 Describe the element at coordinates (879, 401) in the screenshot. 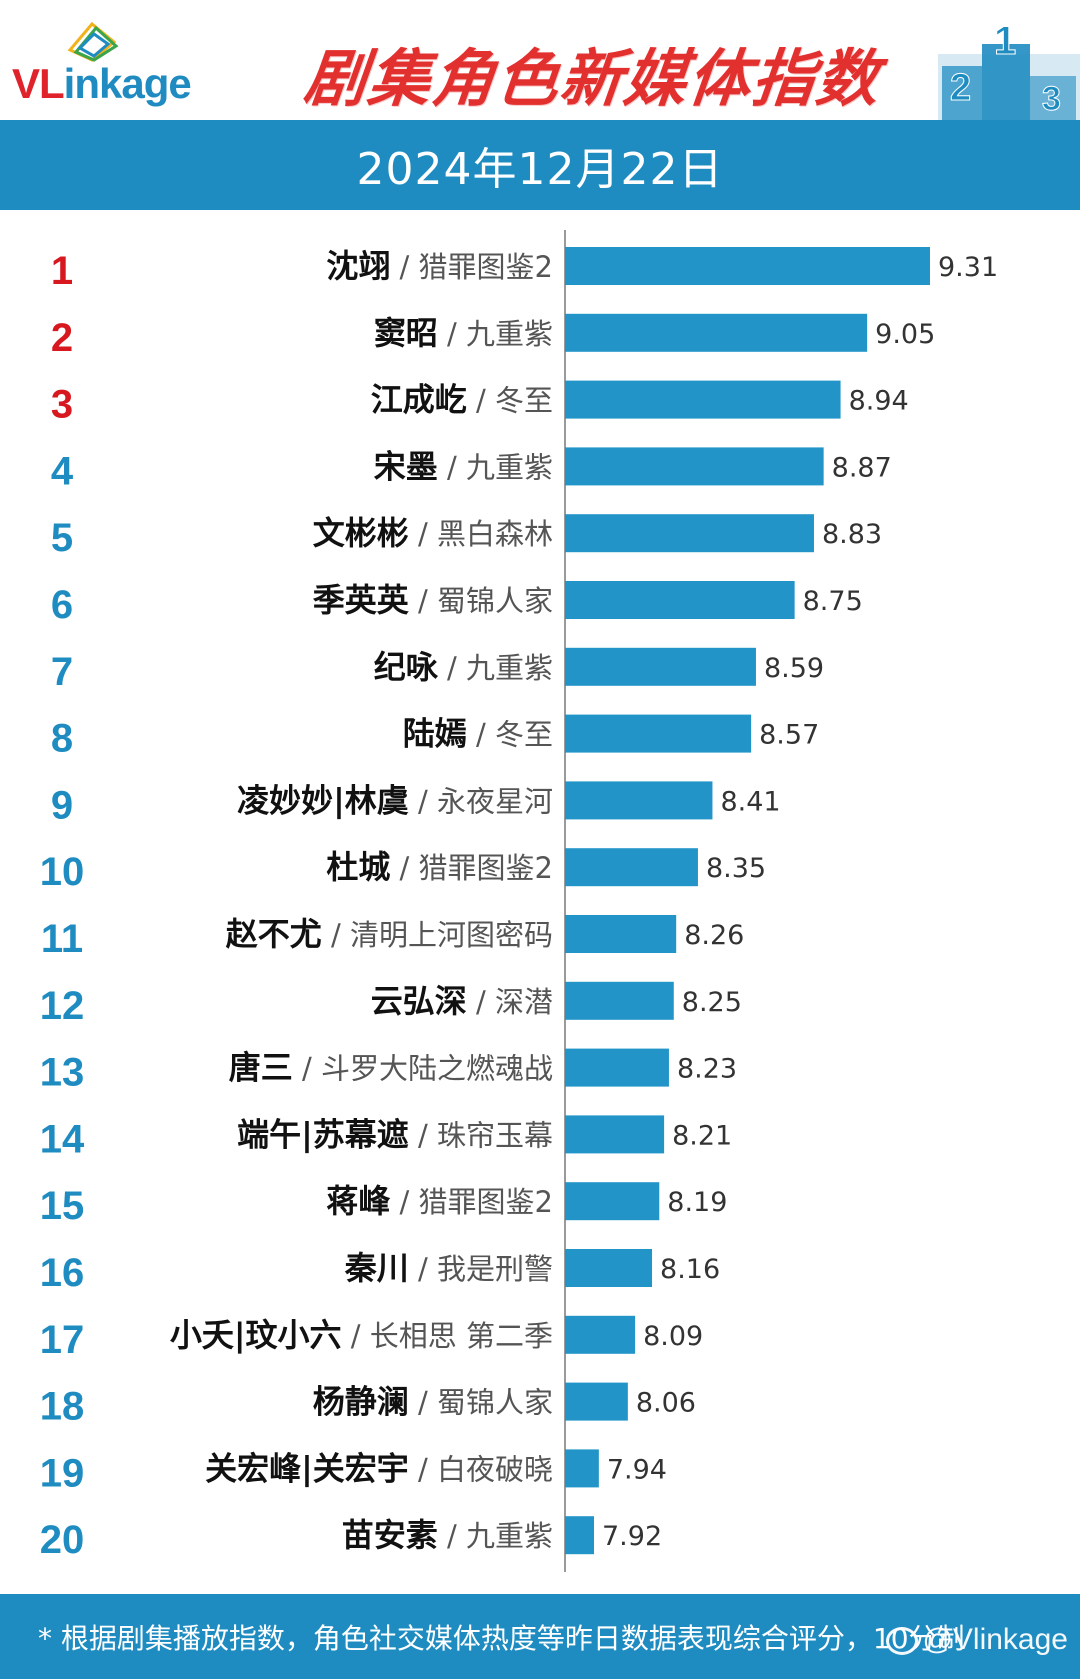

I see `value-label: 8.94` at that location.